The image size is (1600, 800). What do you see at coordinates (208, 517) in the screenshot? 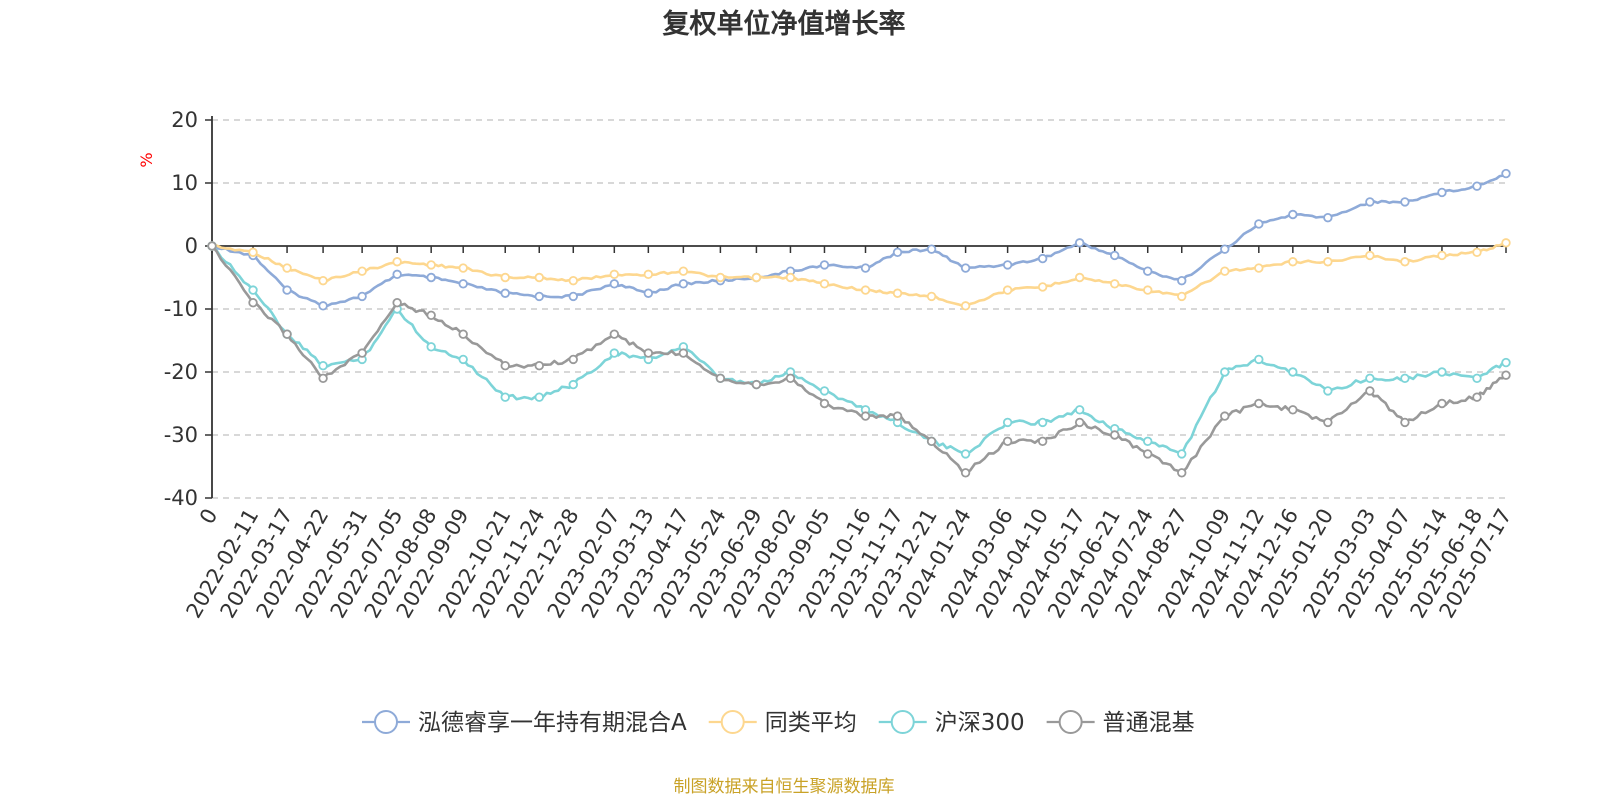
I see `x-tick-label: 0` at bounding box center [208, 517].